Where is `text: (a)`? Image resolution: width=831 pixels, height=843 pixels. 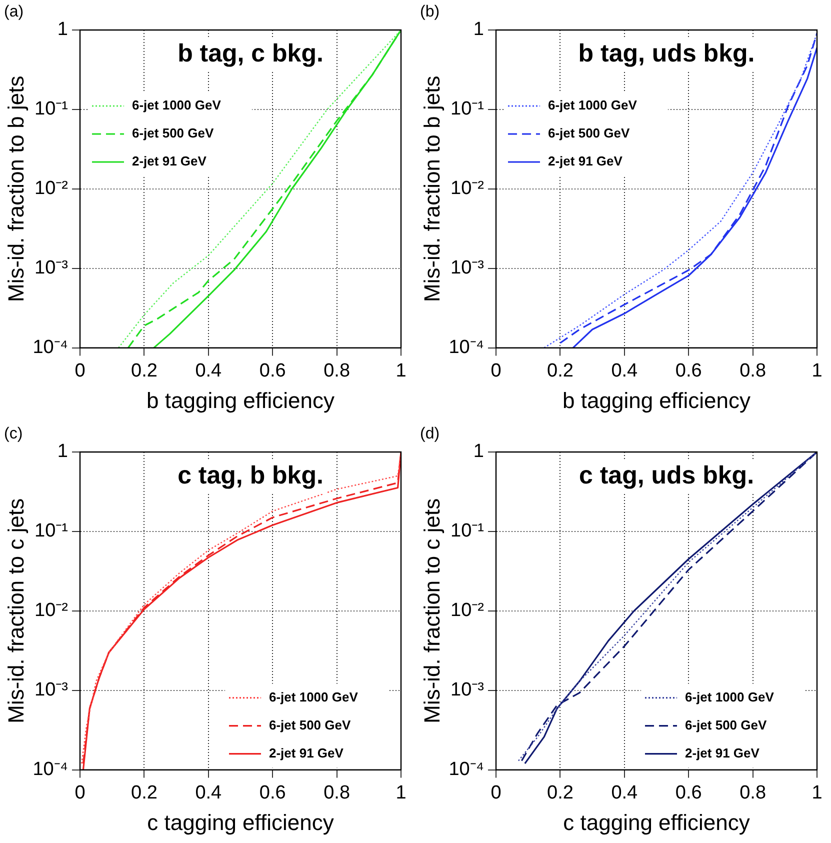
text: (a) is located at coordinates (14, 11).